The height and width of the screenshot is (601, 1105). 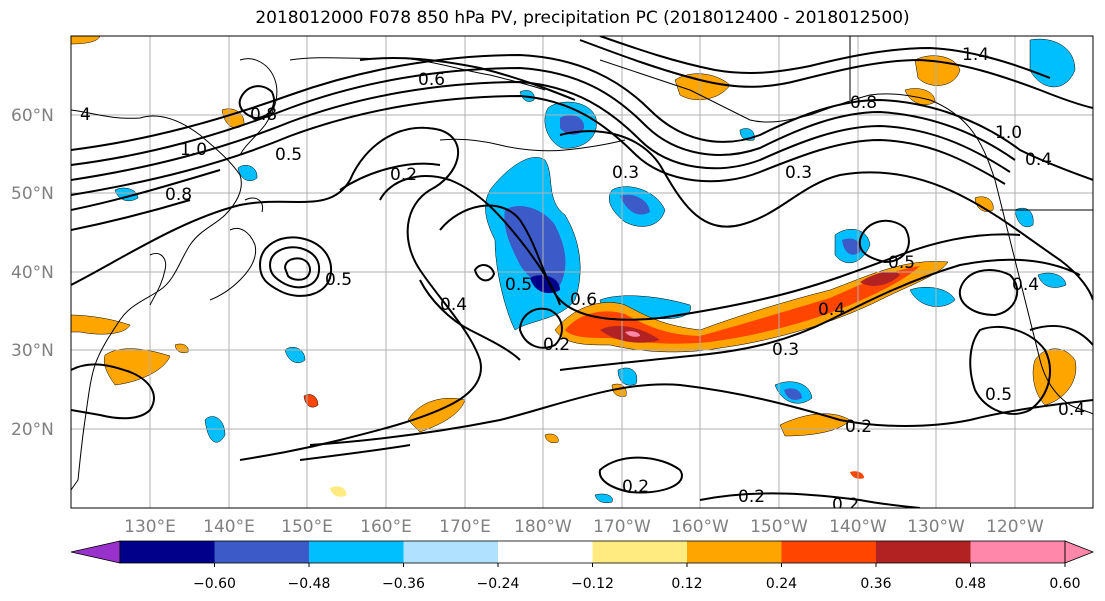 What do you see at coordinates (975, 55) in the screenshot?
I see `contour-label: 1.4` at bounding box center [975, 55].